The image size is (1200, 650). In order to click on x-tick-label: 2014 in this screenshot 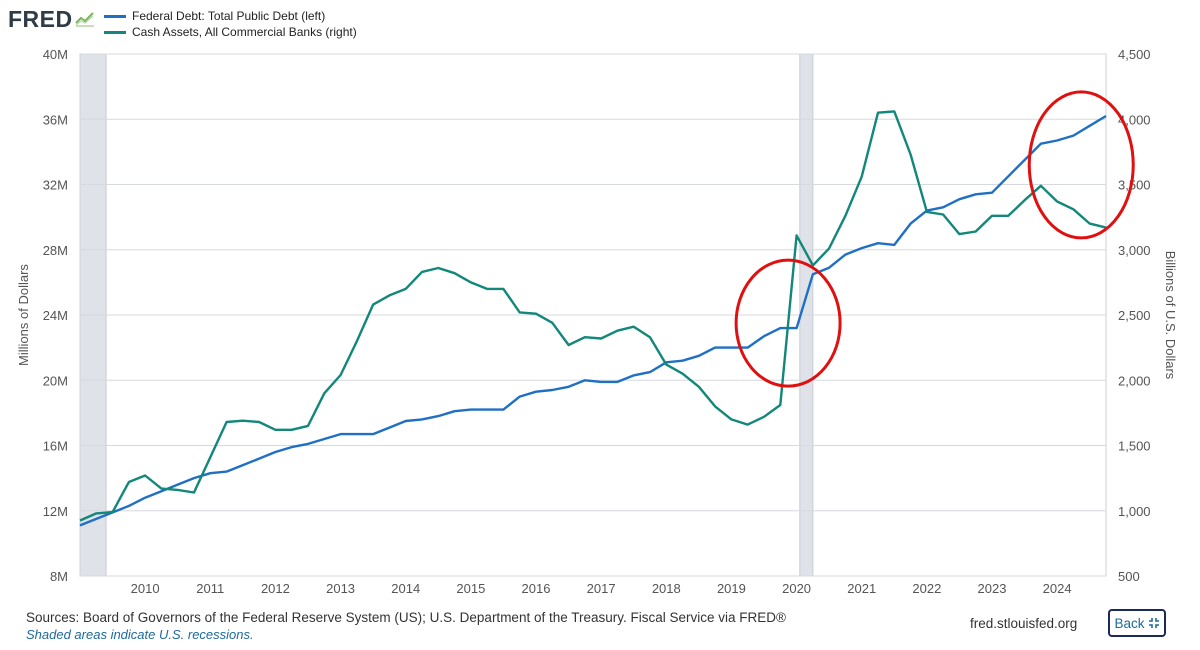, I will do `click(405, 588)`.